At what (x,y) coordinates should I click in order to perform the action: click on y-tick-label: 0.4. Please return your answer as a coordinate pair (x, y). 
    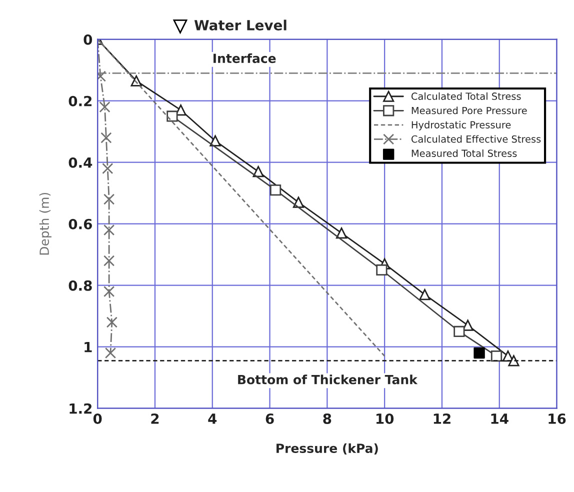
    Looking at the image, I should click on (80, 162).